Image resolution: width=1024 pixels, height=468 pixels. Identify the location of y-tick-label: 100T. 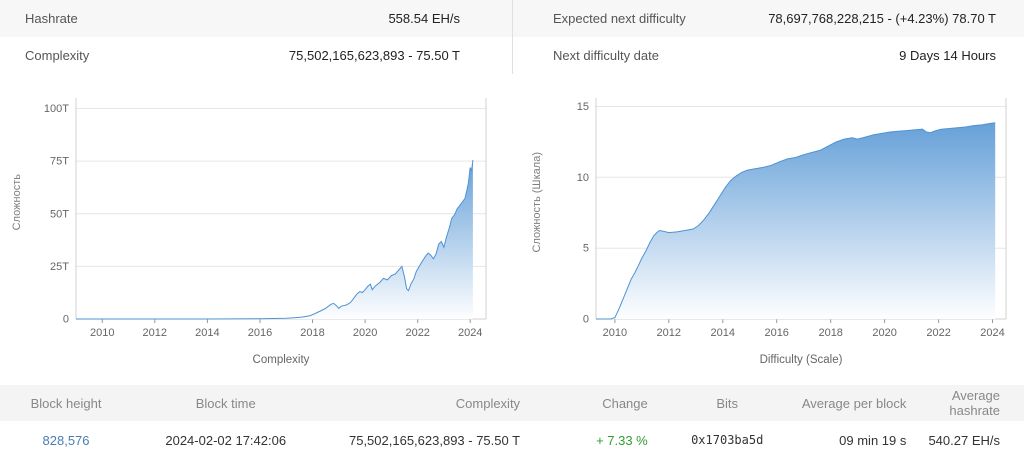
(56, 109).